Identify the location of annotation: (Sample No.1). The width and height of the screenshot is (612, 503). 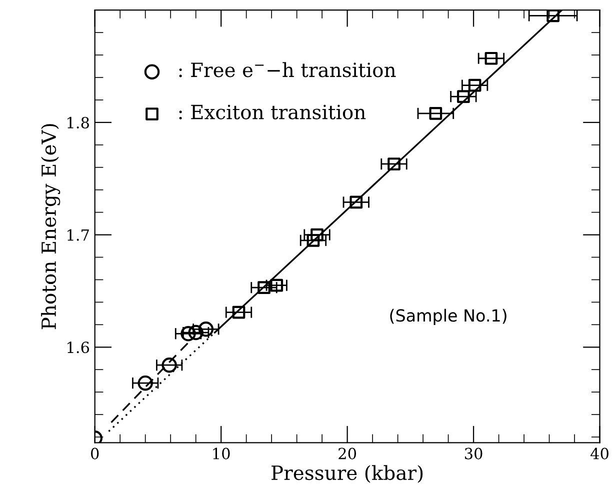
(448, 316).